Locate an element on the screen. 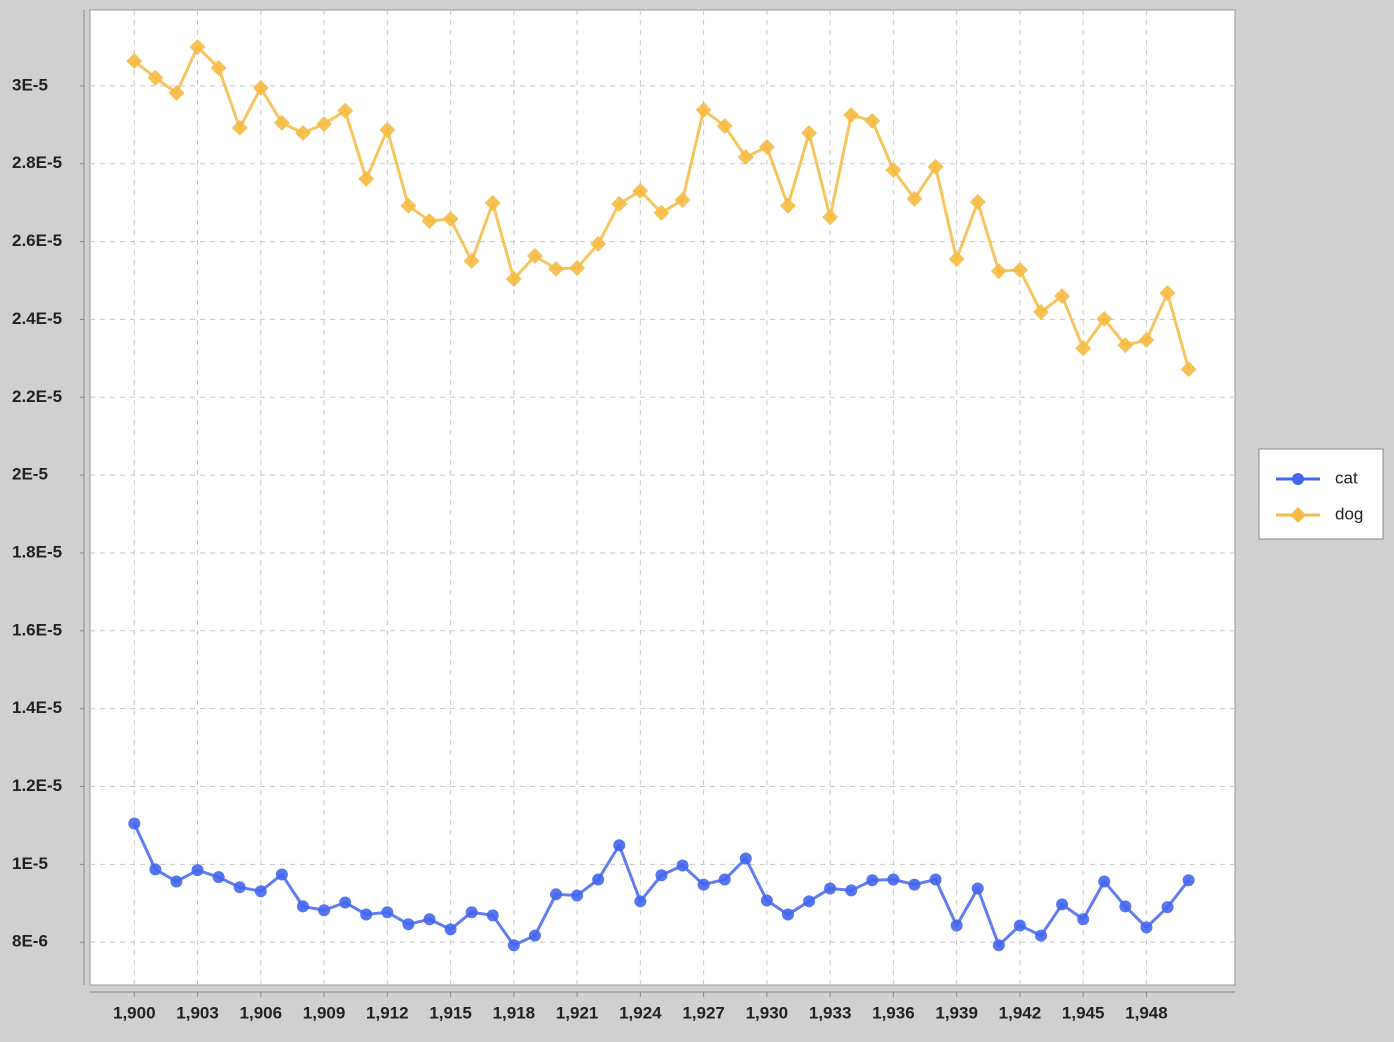 Image resolution: width=1394 pixels, height=1042 pixels. y-tick-label: 1.6E-5 is located at coordinates (37, 629).